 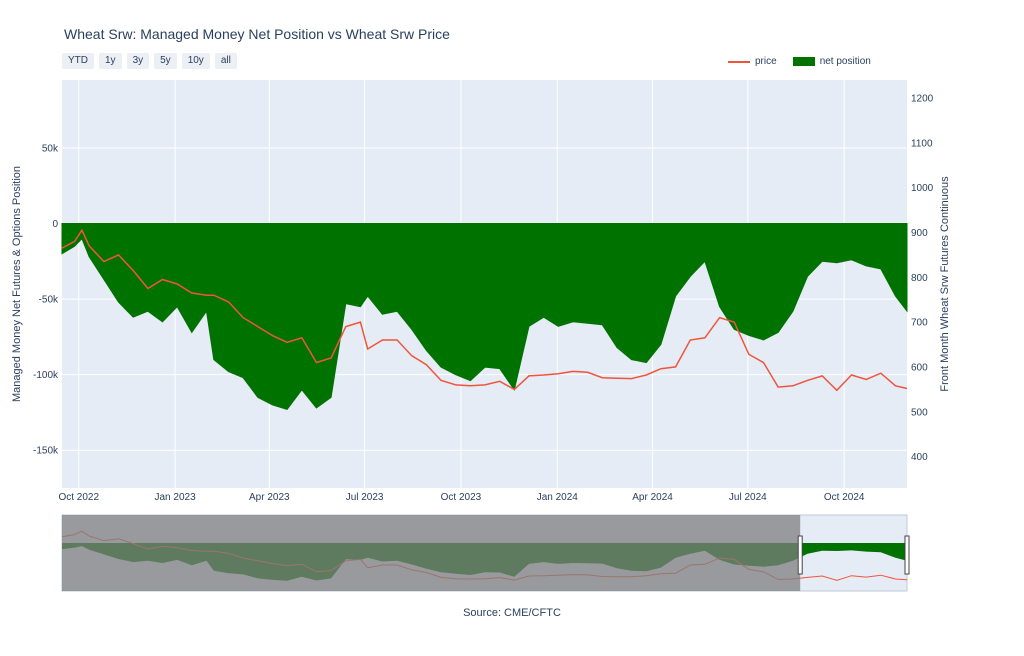 I want to click on legend-swatch-price, so click(x=739, y=61).